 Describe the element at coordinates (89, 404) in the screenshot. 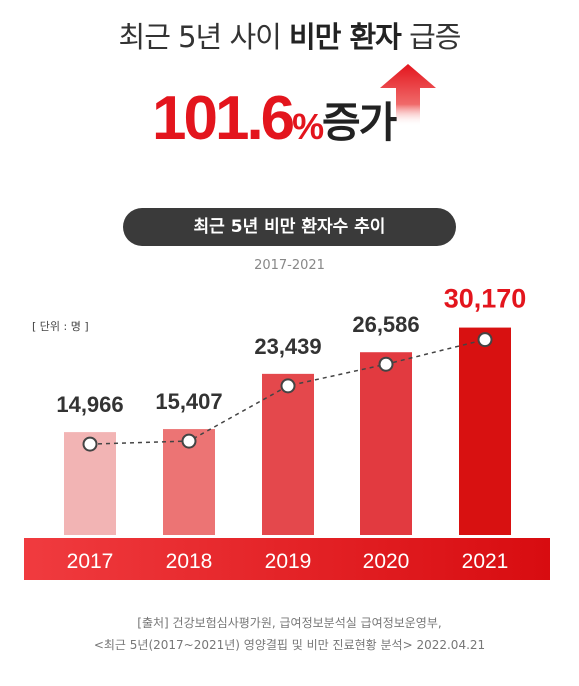

I see `value-label-2017: 14,966` at that location.